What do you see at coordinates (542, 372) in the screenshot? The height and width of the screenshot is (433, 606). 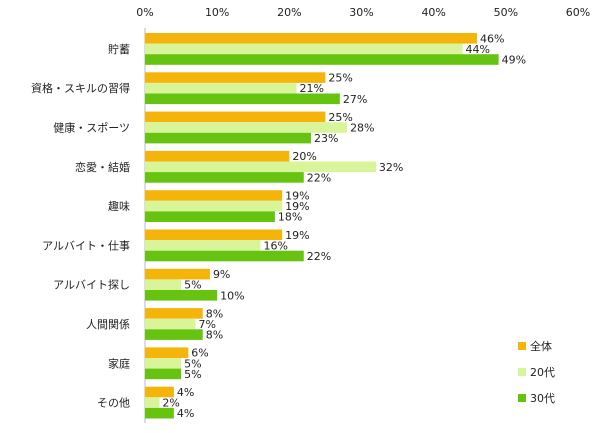 I see `legend-label: 20代` at bounding box center [542, 372].